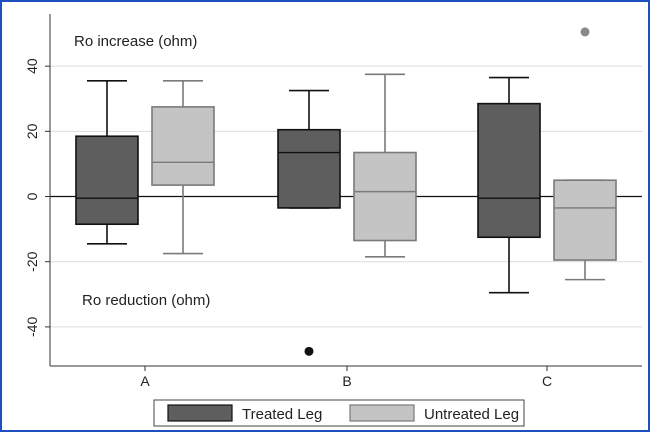 The width and height of the screenshot is (650, 435). I want to click on x-tick-label: C, so click(547, 381).